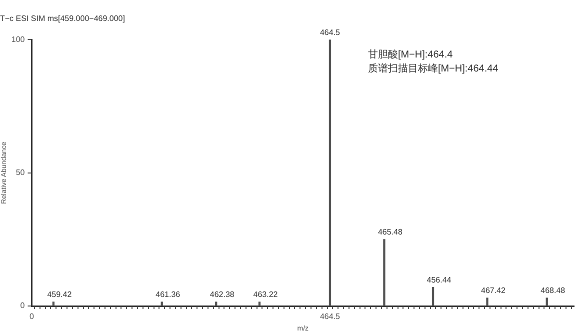  Describe the element at coordinates (59, 295) in the screenshot. I see `annotation: 459.42` at that location.